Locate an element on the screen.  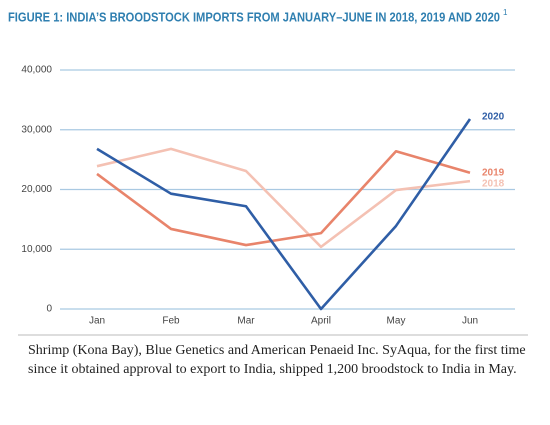
x-tick-label: Jun is located at coordinates (470, 321).